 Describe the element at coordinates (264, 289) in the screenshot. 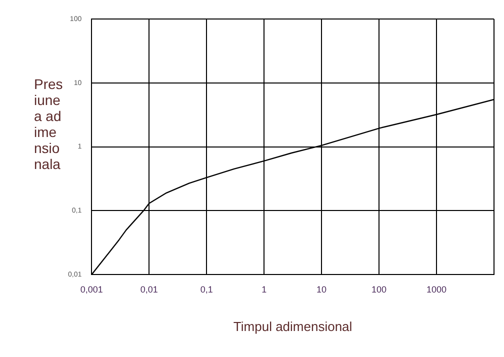

I see `x-tick-label: 1` at that location.